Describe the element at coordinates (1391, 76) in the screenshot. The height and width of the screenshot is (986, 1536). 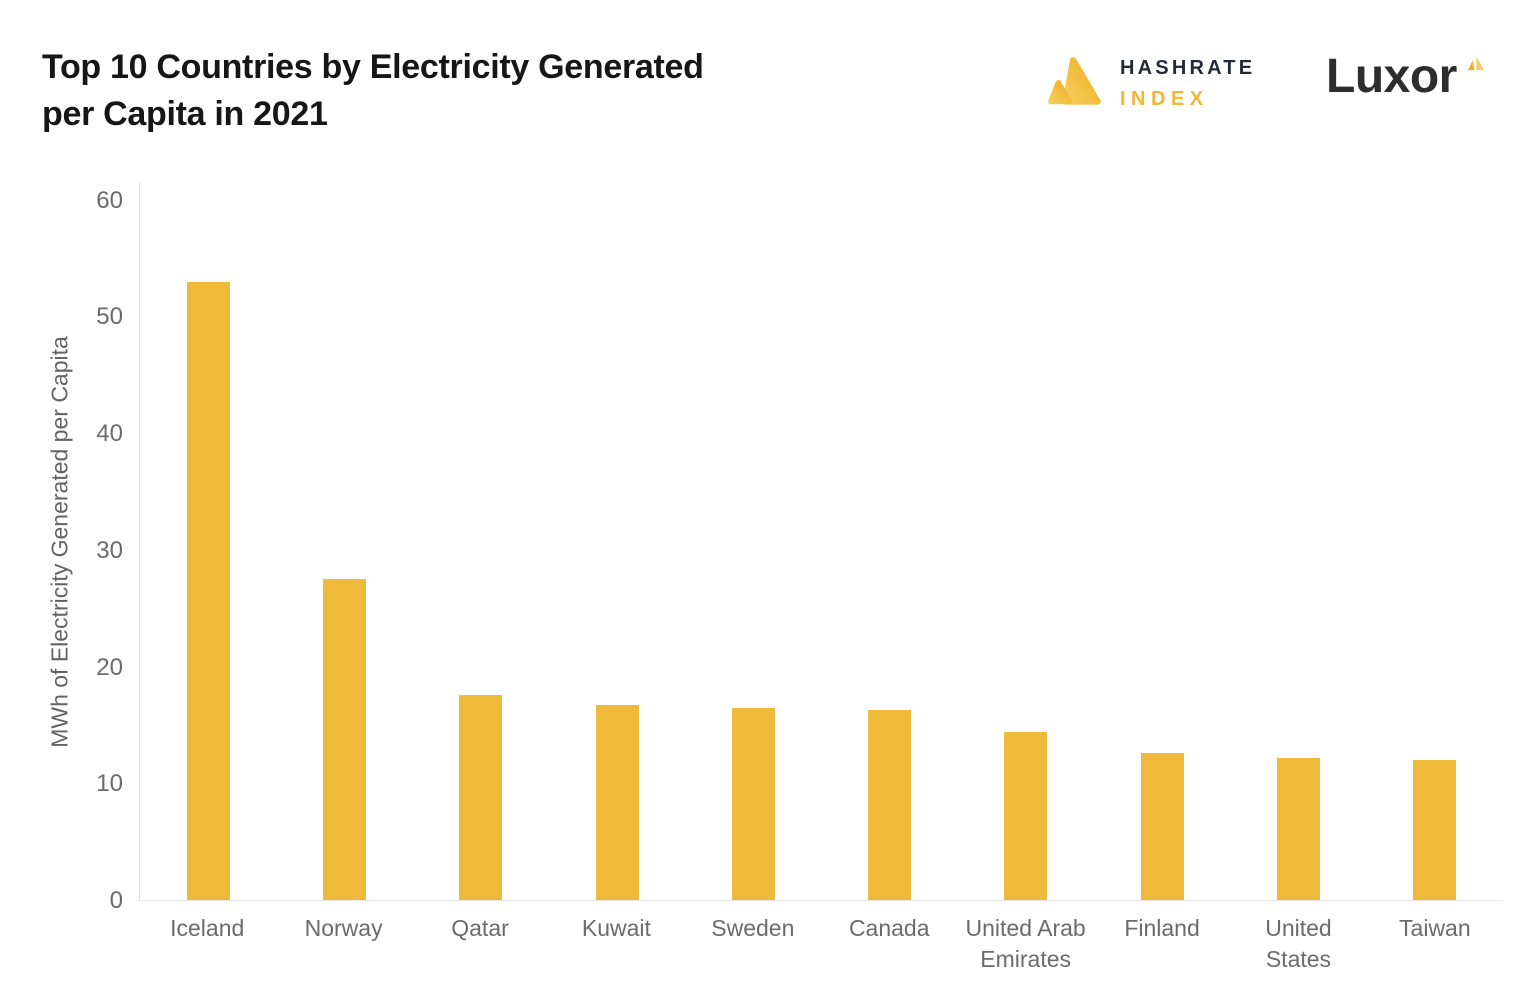
I see `luxor-wordmark: Luxor` at that location.